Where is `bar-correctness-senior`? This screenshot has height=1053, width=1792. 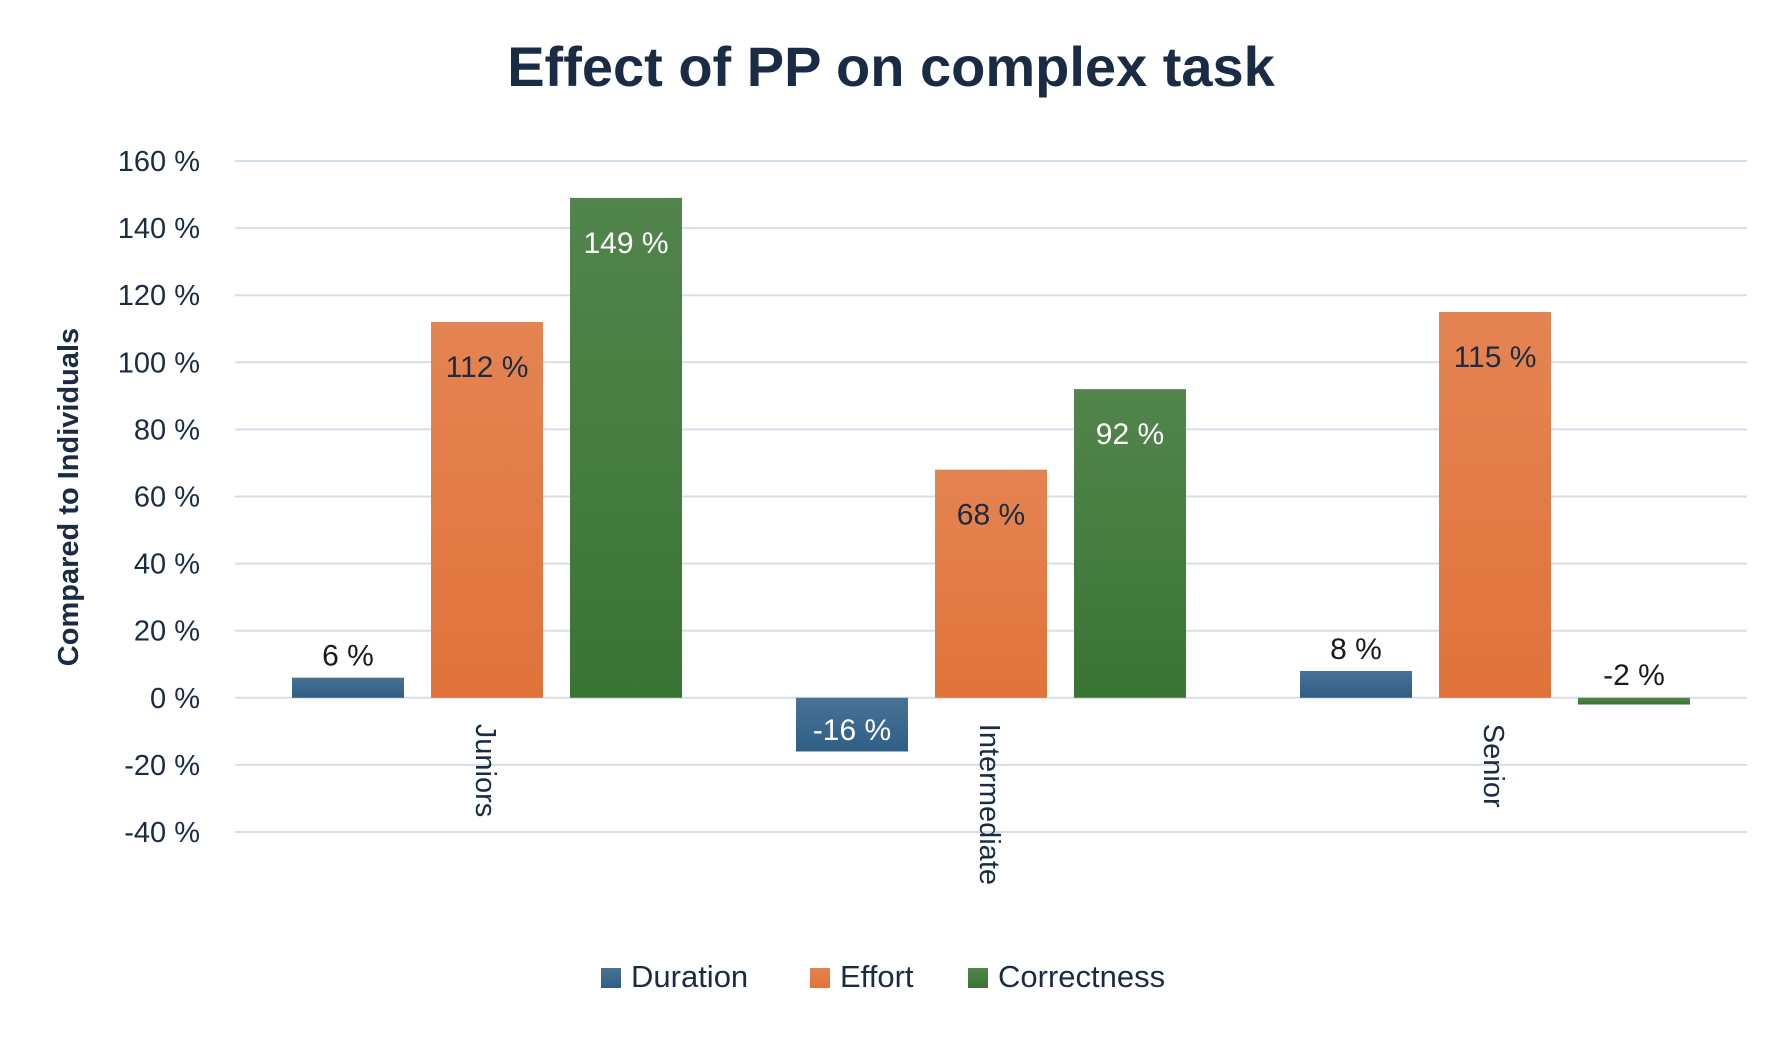
bar-correctness-senior is located at coordinates (1634, 701).